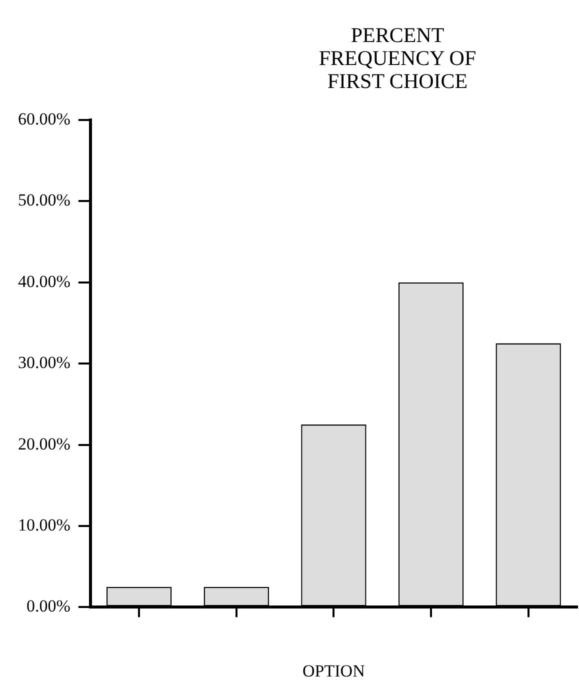  What do you see at coordinates (48, 606) in the screenshot?
I see `y-tick-label: 0.00%` at bounding box center [48, 606].